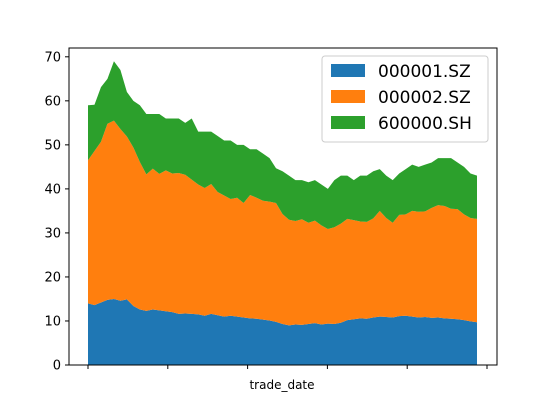 The height and width of the screenshot is (409, 550). What do you see at coordinates (52, 57) in the screenshot?
I see `y-tick-label: 70` at bounding box center [52, 57].